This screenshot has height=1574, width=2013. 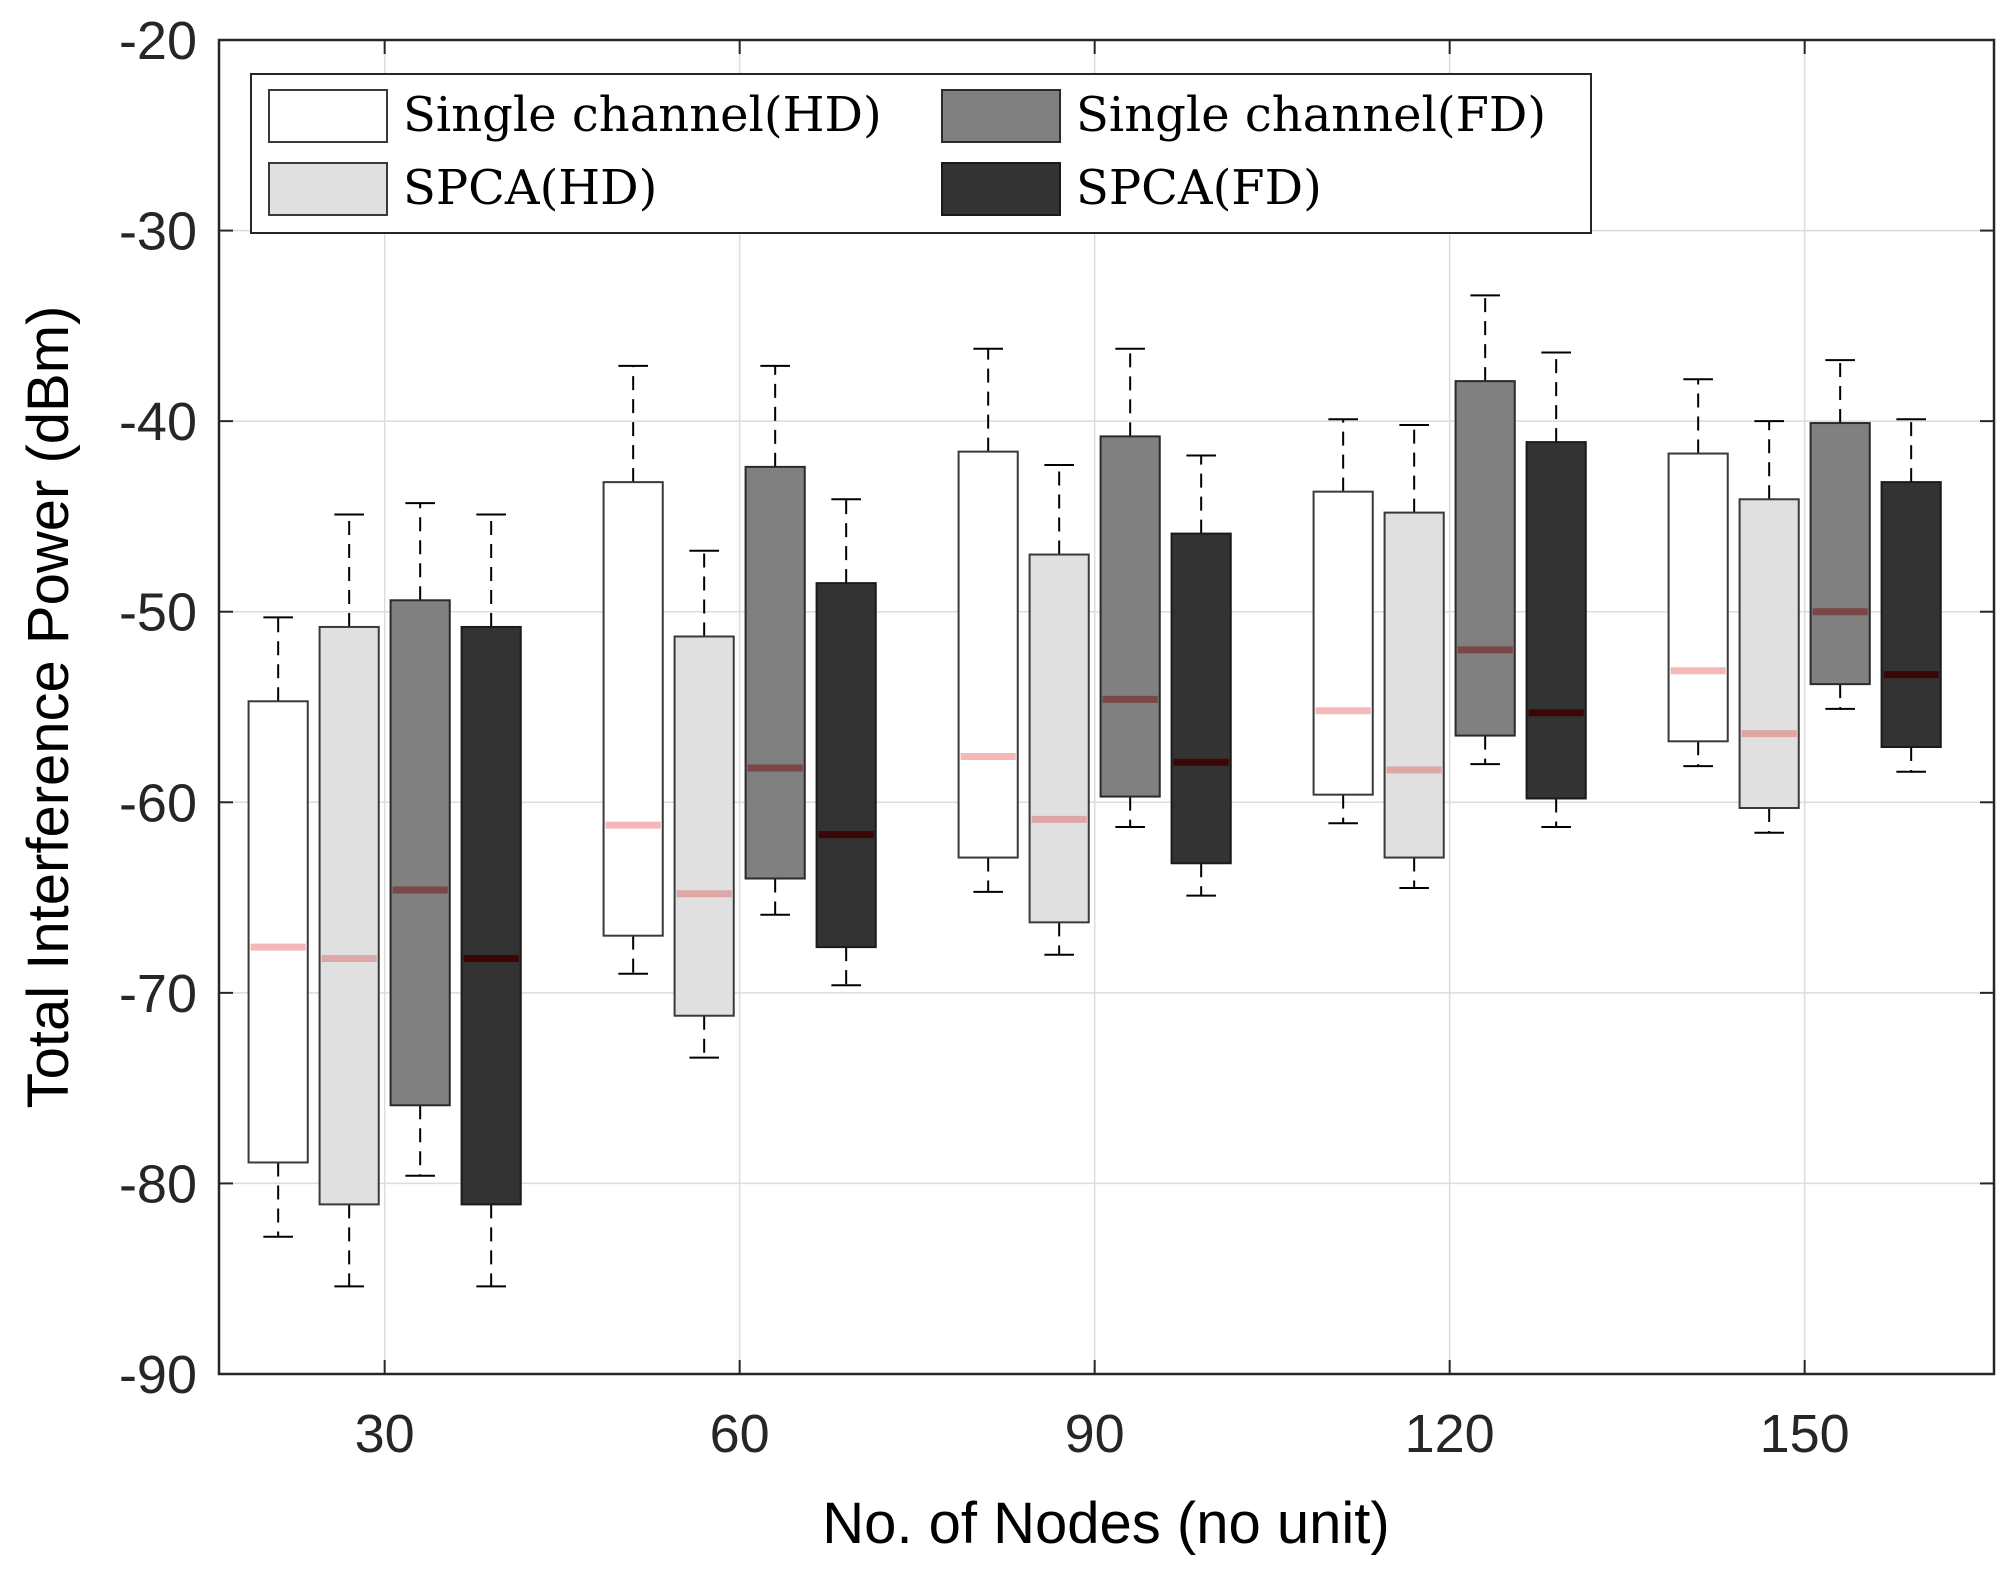 What do you see at coordinates (158, 613) in the screenshot?
I see `y-tick-label: -50` at bounding box center [158, 613].